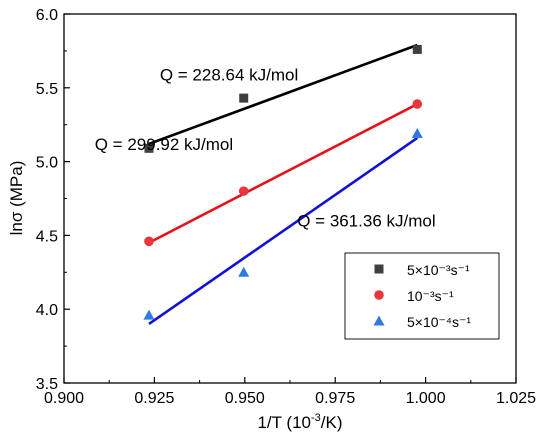 This screenshot has height=437, width=550. What do you see at coordinates (47, 89) in the screenshot?
I see `y-tick-label: 5.5` at bounding box center [47, 89].